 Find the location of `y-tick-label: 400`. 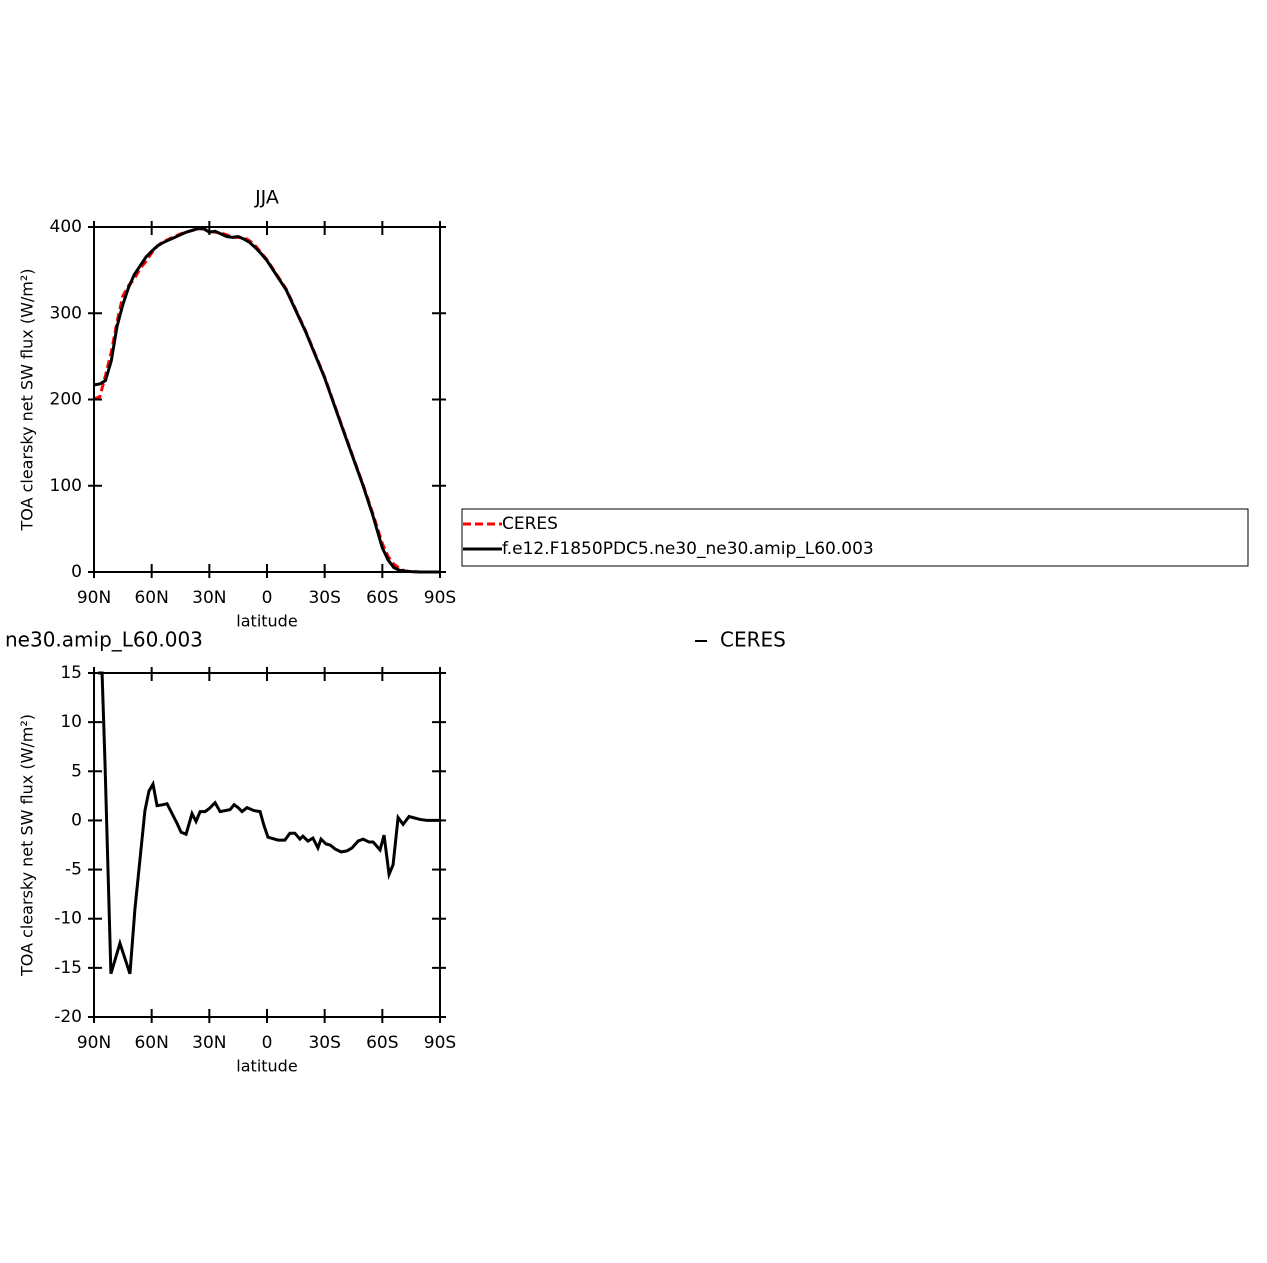

y-tick-label: 400 is located at coordinates (66, 227).